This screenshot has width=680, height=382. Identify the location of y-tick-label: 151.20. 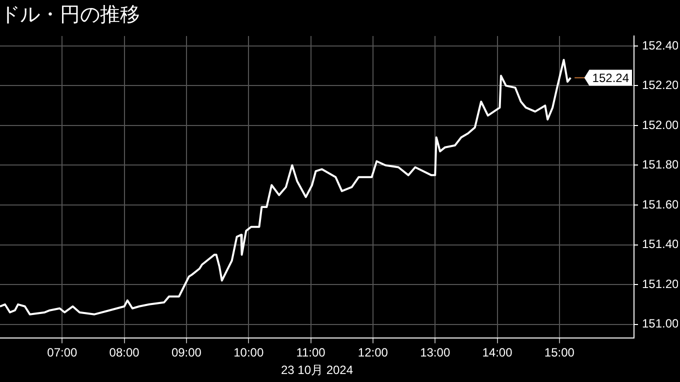
(661, 283).